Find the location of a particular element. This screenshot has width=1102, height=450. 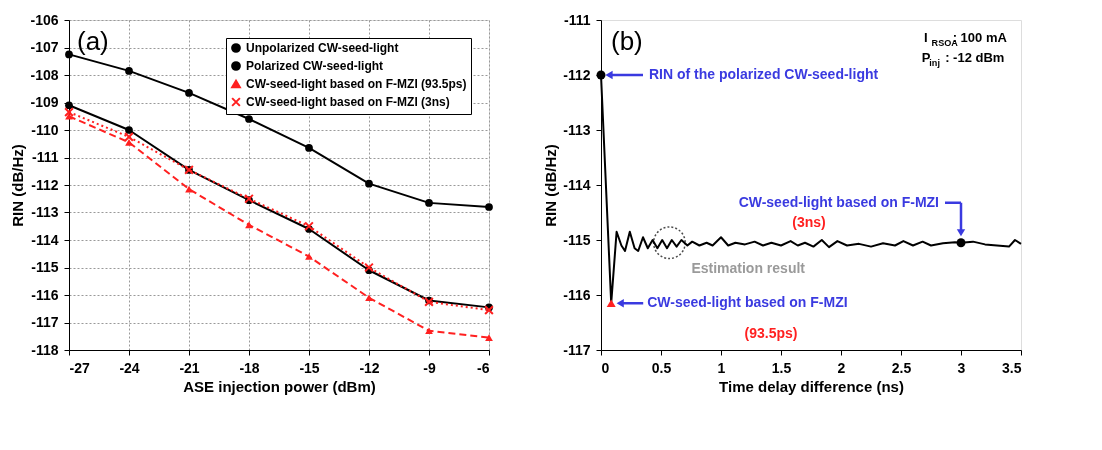

x-axis-title: Time delay difference (ns) is located at coordinates (811, 386).